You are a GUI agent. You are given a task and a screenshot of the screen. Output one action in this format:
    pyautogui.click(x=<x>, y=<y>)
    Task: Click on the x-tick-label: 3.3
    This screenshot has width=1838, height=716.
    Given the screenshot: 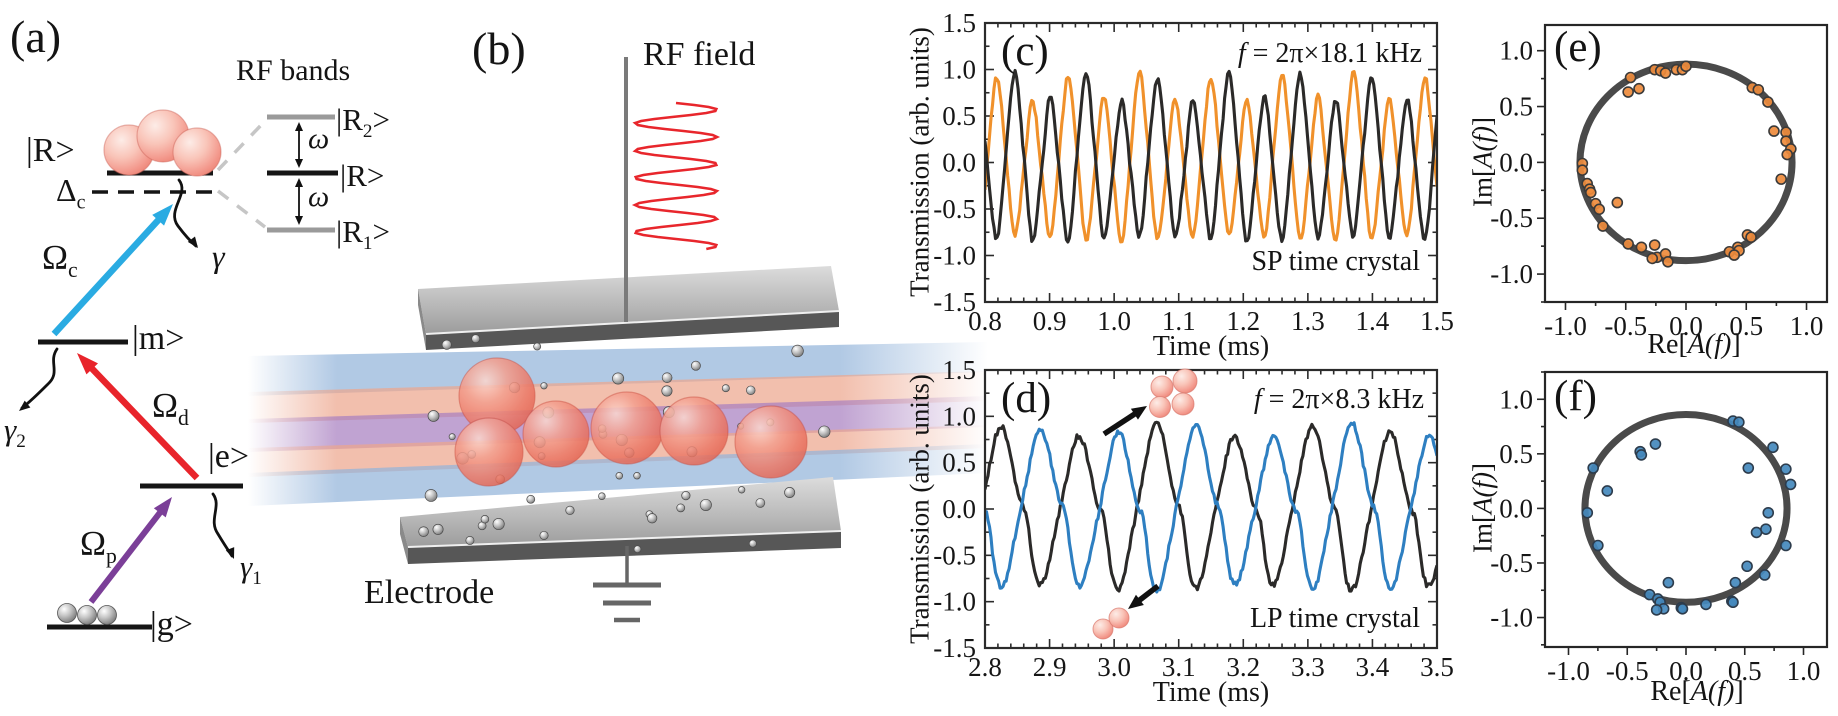 What is the action you would take?
    pyautogui.click(x=1308, y=667)
    